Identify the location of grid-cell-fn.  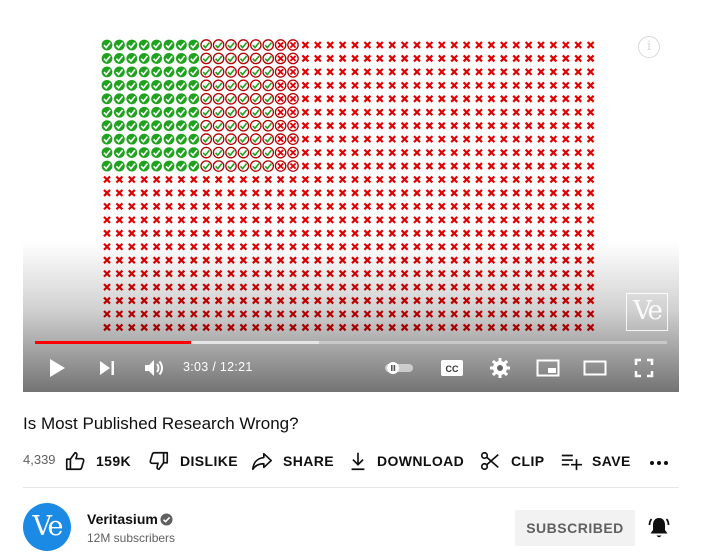
(280, 98).